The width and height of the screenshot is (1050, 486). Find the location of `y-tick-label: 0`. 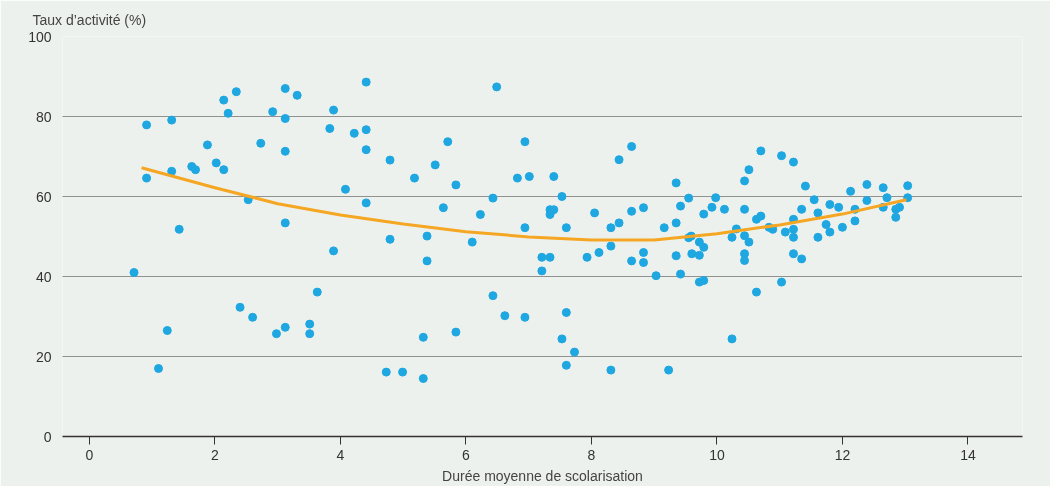

y-tick-label: 0 is located at coordinates (47, 436).